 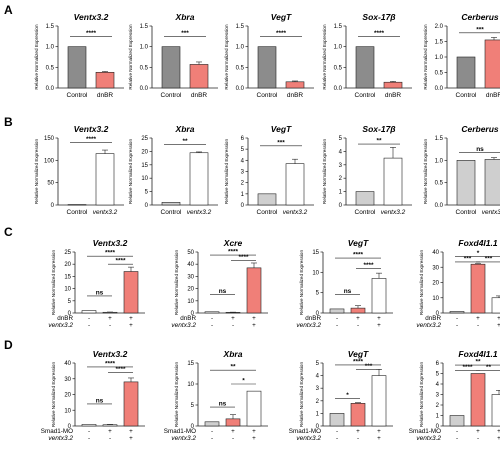 What do you see at coordinates (295, 95) in the screenshot?
I see `x-tick-label: dnBR` at bounding box center [295, 95].